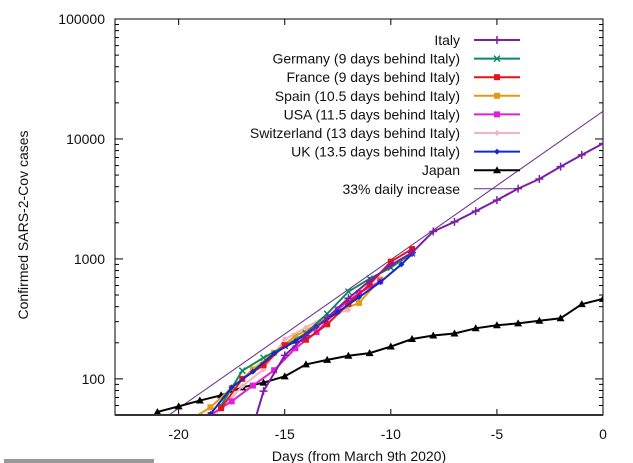 Image resolution: width=633 pixels, height=463 pixels. What do you see at coordinates (477, 40) in the screenshot?
I see `legend-item-italy: Italy` at bounding box center [477, 40].